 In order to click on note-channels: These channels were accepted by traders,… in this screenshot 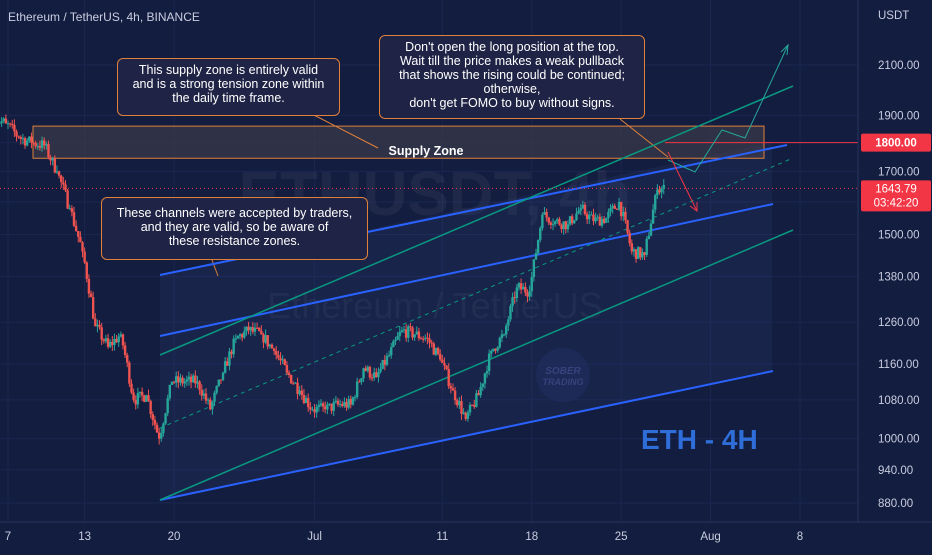, I will do `click(234, 228)`.